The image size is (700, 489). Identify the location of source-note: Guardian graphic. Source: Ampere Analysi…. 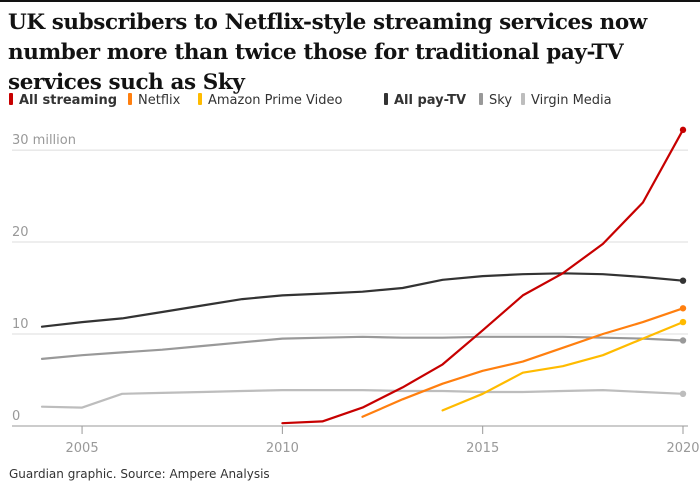
(139, 474).